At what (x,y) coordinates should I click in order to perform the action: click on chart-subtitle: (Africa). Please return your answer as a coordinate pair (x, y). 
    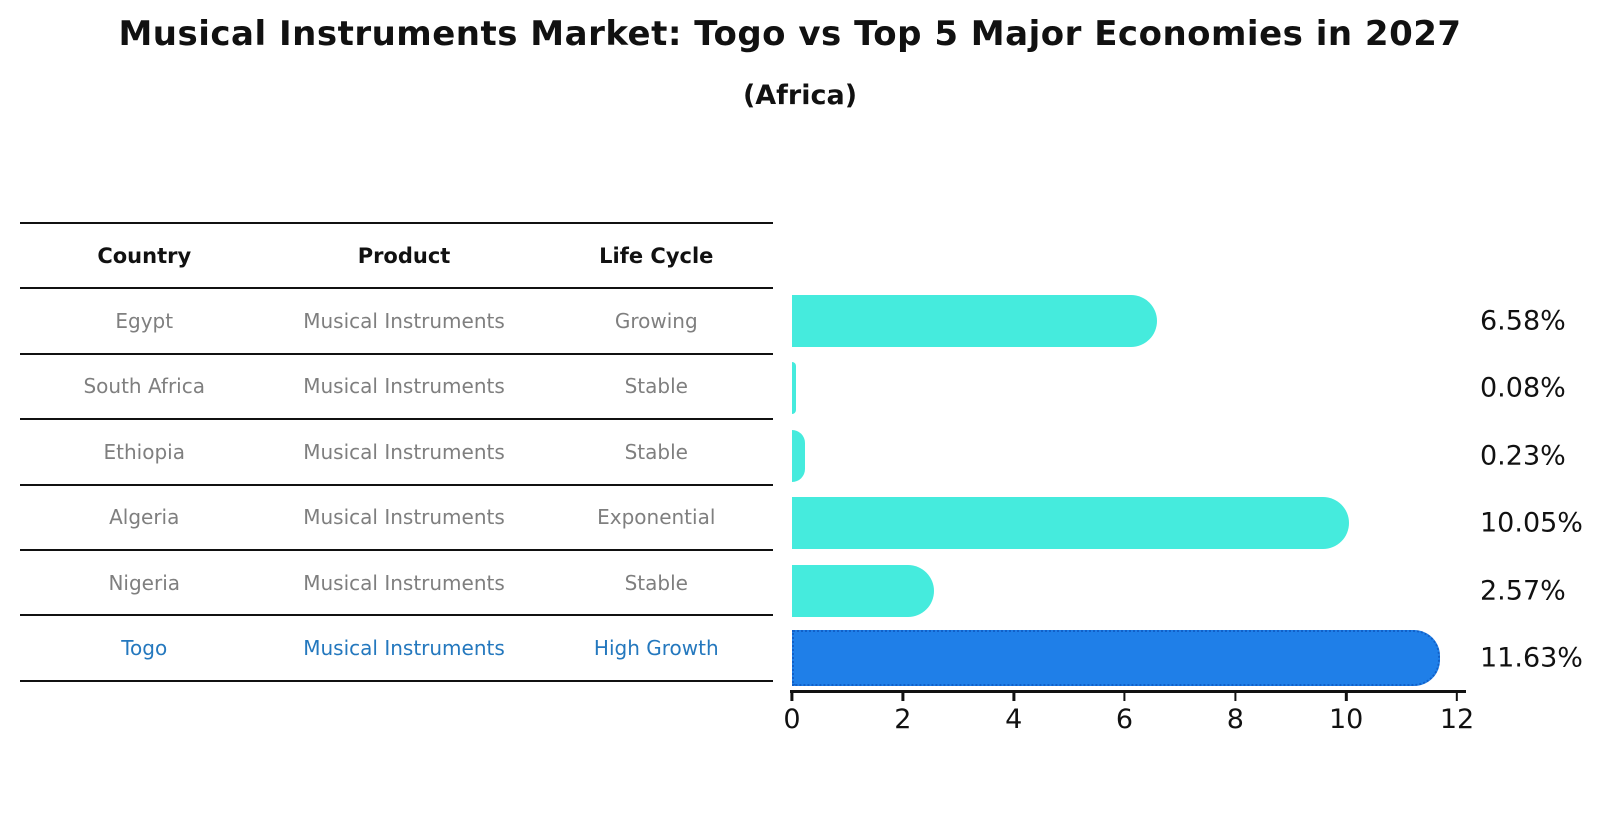
    Looking at the image, I should click on (800, 95).